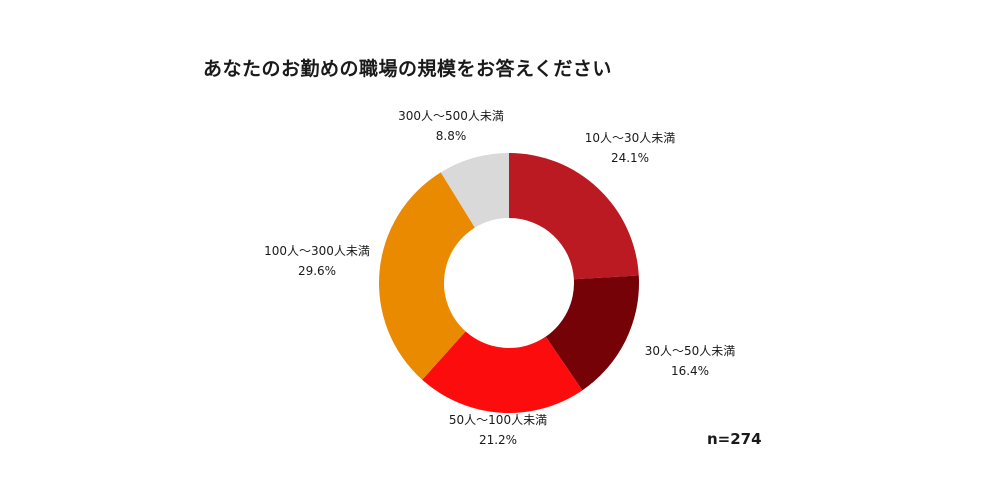 This screenshot has width=1000, height=500. What do you see at coordinates (509, 283) in the screenshot?
I see `donut-slices` at bounding box center [509, 283].